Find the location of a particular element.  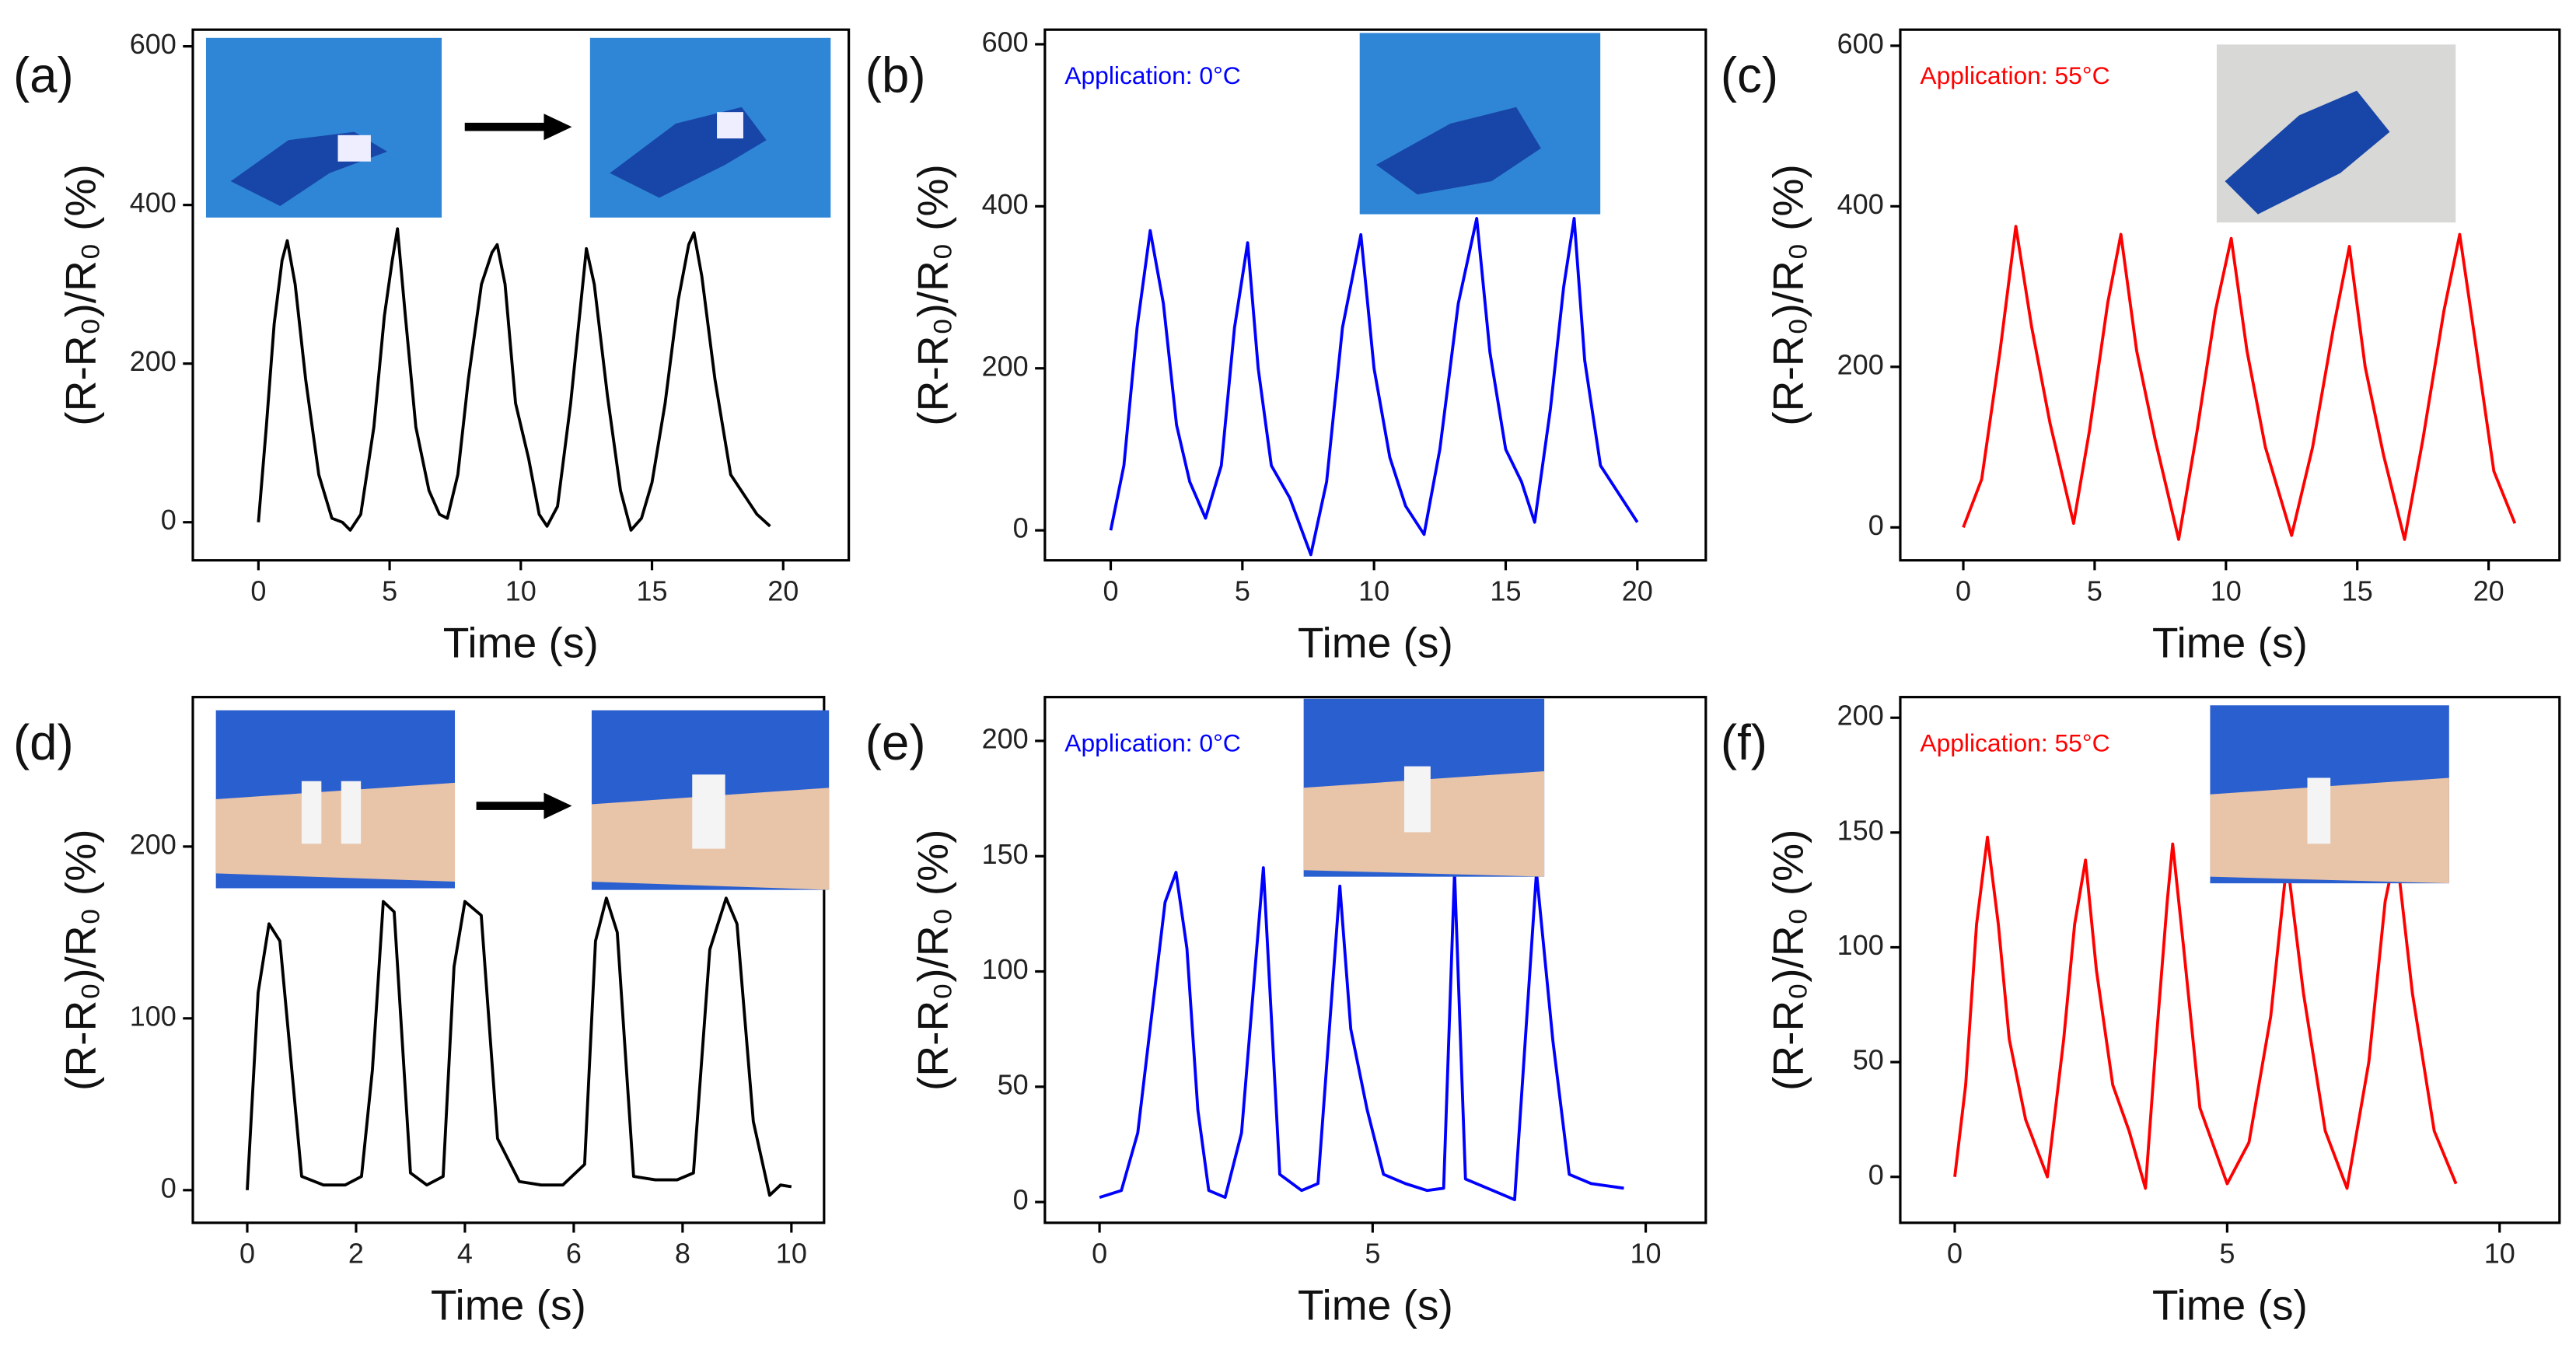

x-tick-label: 2 is located at coordinates (356, 1254).